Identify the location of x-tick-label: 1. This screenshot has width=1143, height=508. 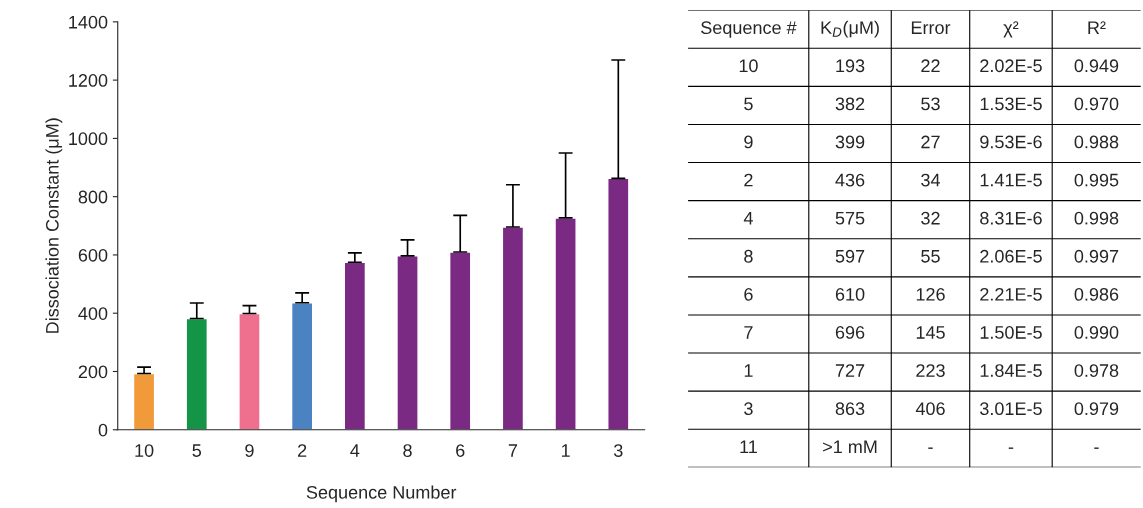
(565, 450).